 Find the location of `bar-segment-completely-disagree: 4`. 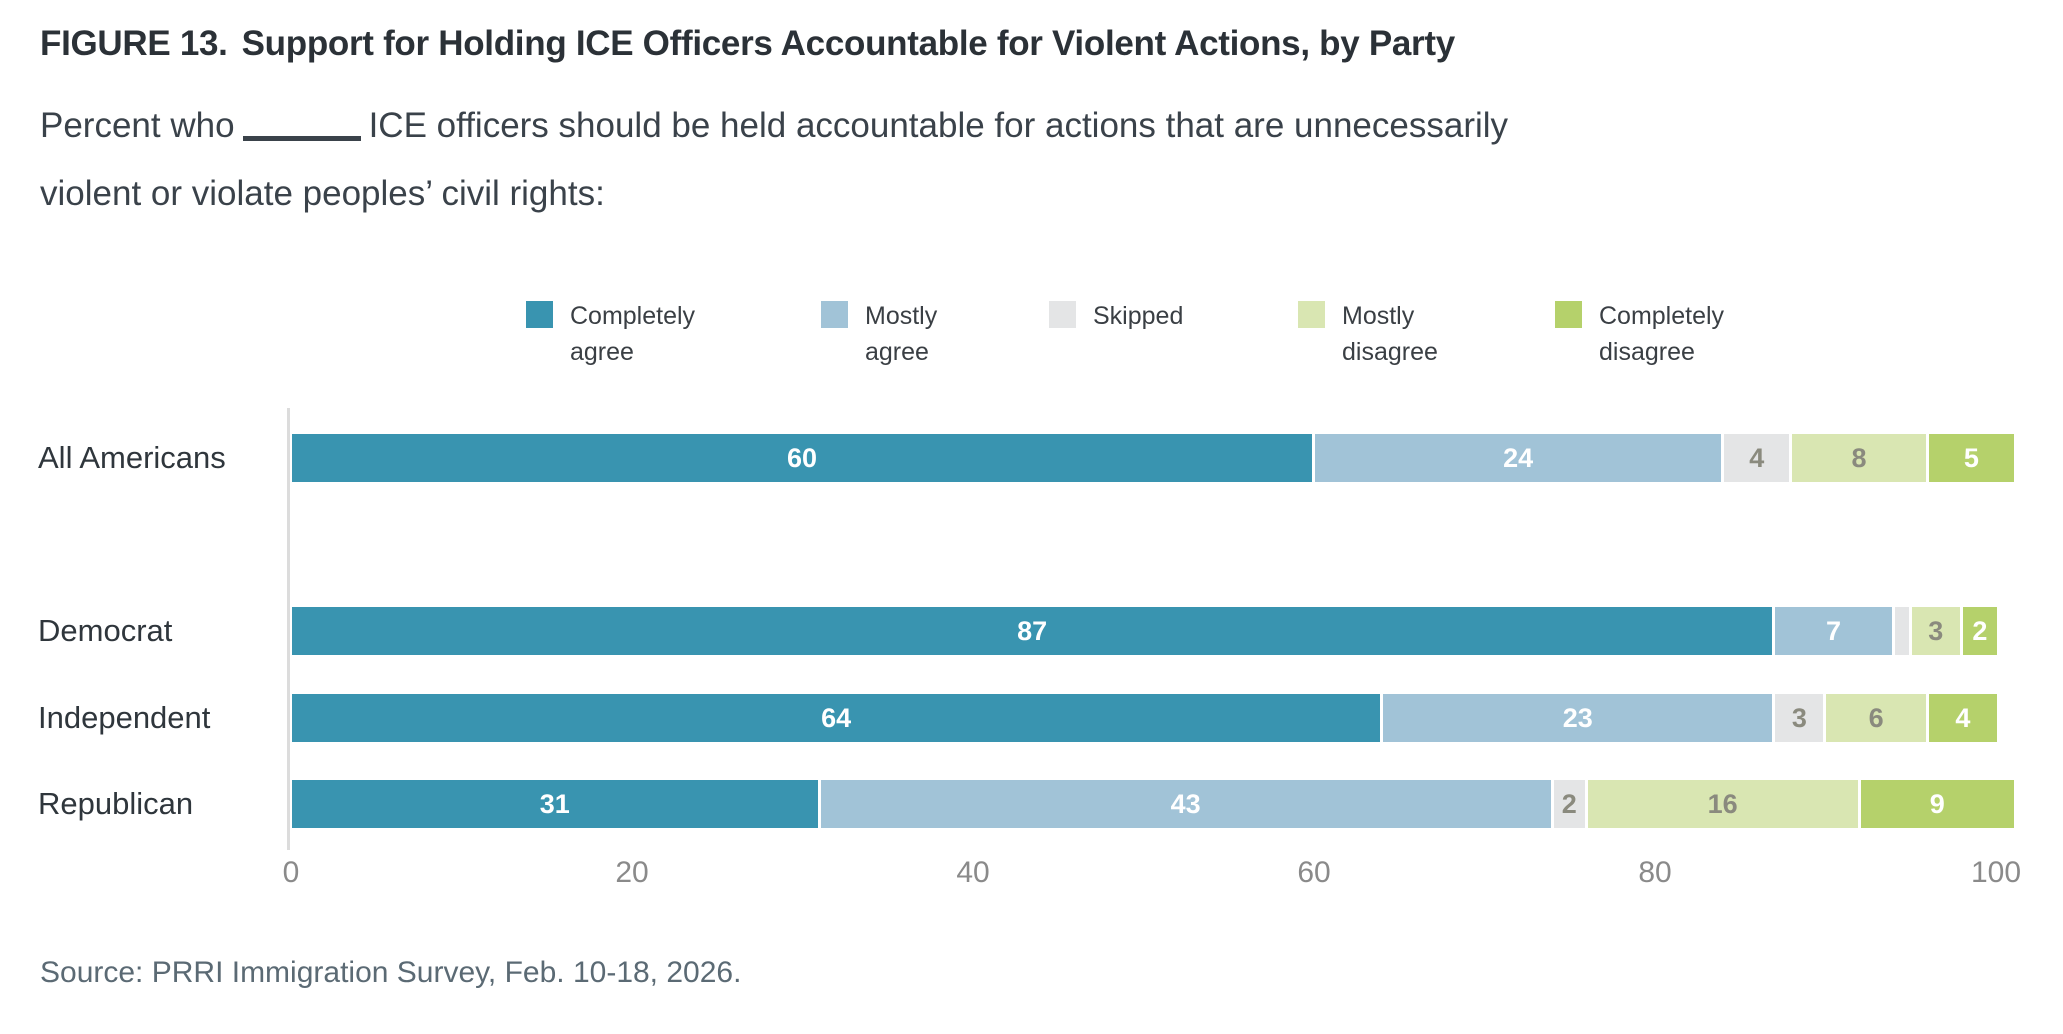

bar-segment-completely-disagree: 4 is located at coordinates (1962, 718).